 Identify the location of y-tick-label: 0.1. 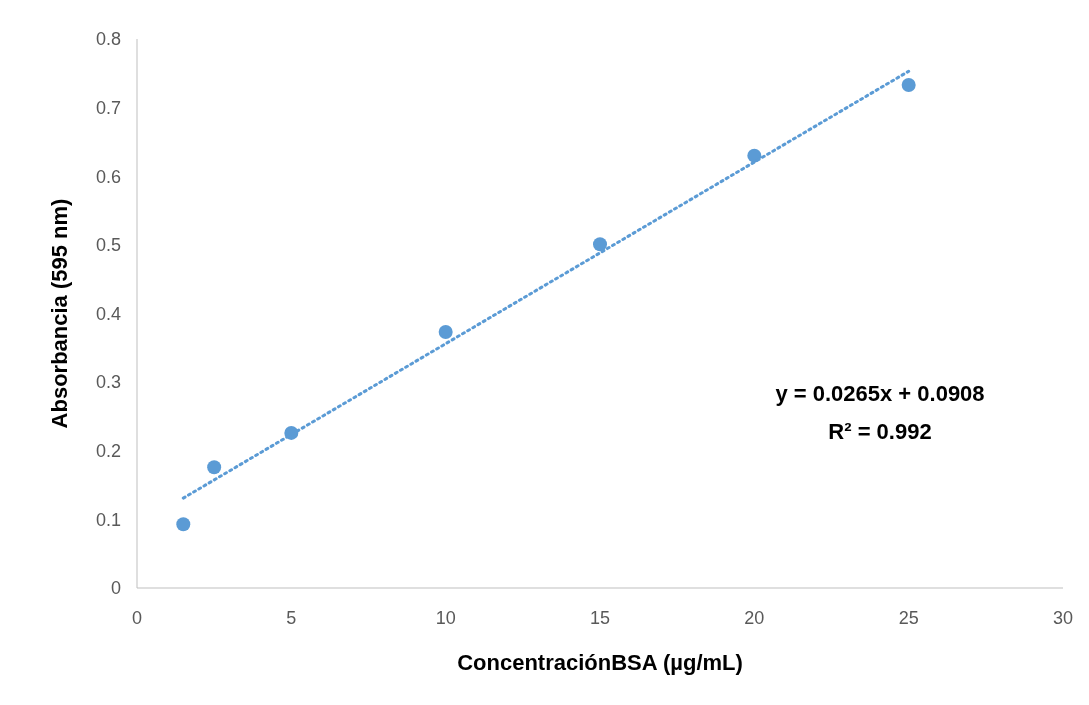
(108, 519).